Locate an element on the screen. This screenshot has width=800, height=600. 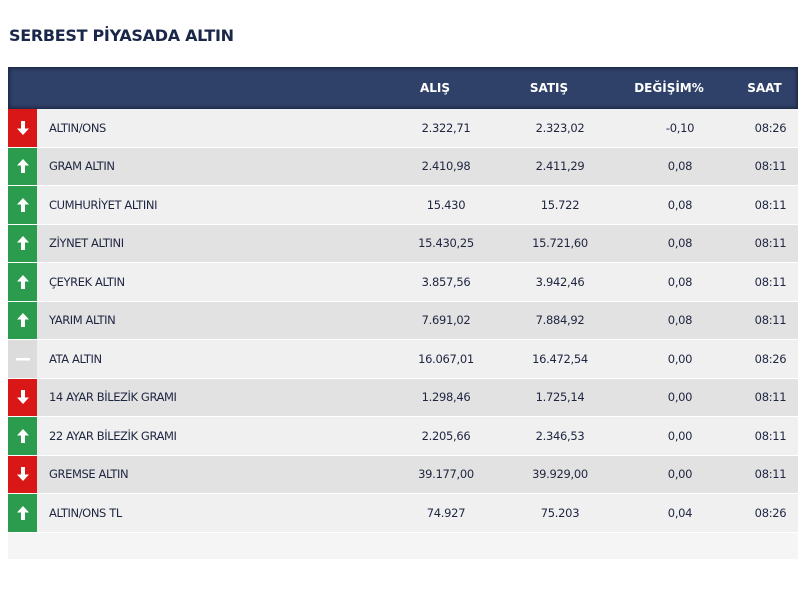
buy-price: 39.177,00 is located at coordinates (446, 474).